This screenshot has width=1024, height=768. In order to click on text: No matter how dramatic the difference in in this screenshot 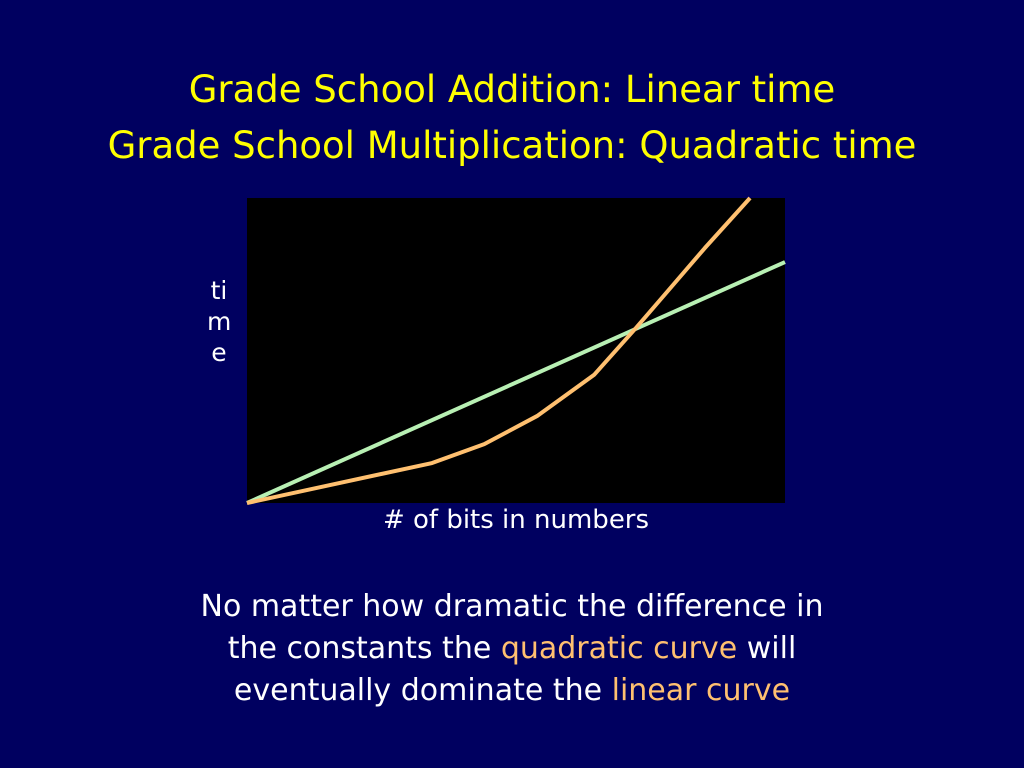, I will do `click(512, 606)`.